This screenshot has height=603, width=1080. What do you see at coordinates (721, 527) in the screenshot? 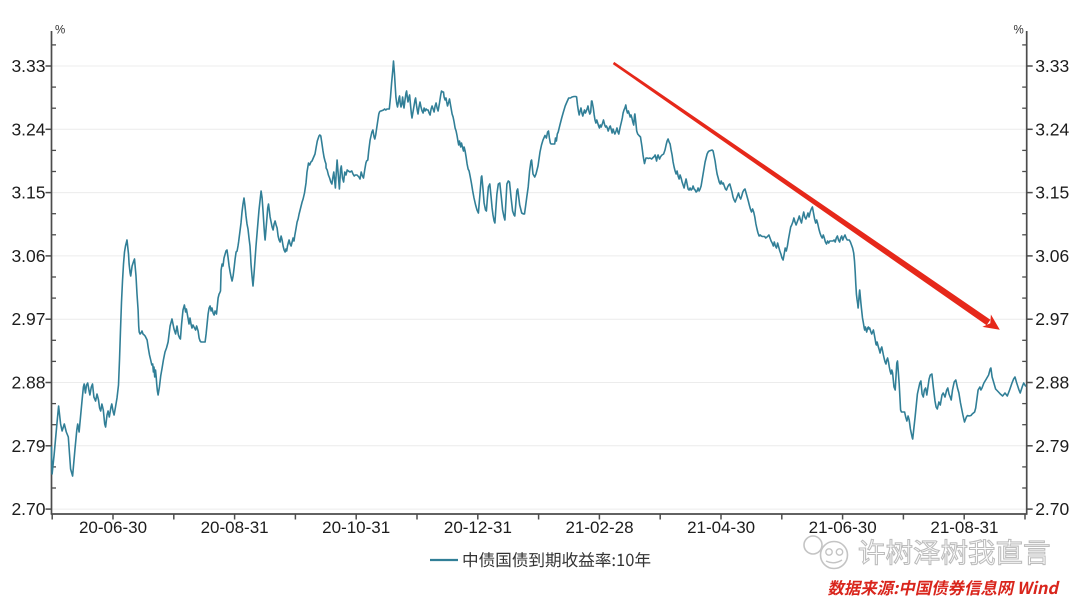
I see `svg-text: 21-04-30` at bounding box center [721, 527].